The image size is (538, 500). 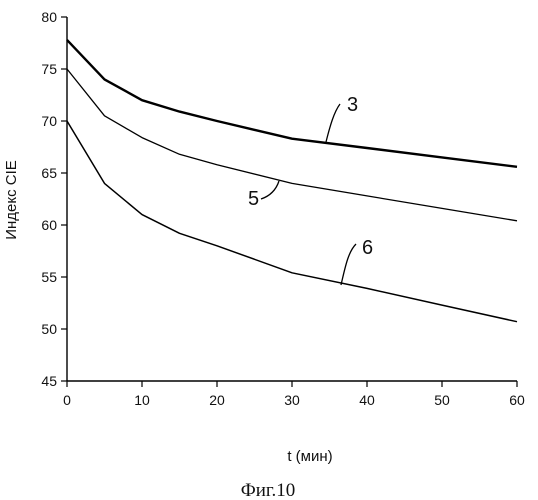 What do you see at coordinates (67, 400) in the screenshot?
I see `x-tick-label: 0` at bounding box center [67, 400].